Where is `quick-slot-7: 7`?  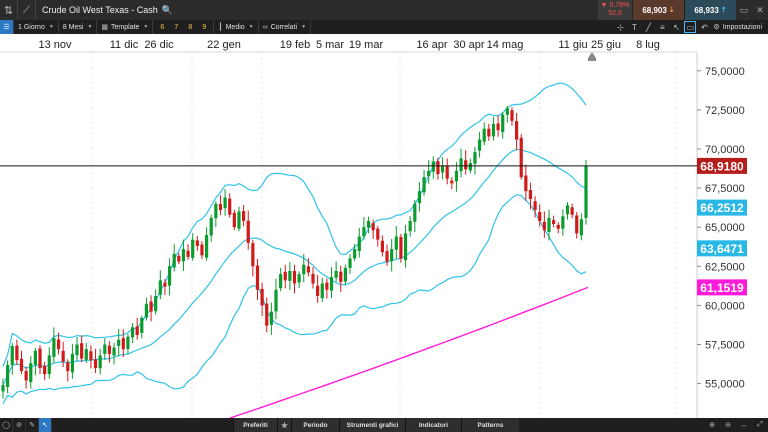 quick-slot-7: 7 is located at coordinates (176, 27).